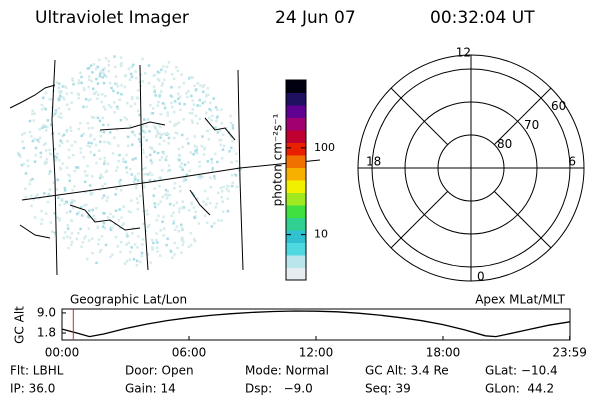 The image size is (600, 400). I want to click on date: 24 Jun 07, so click(315, 18).